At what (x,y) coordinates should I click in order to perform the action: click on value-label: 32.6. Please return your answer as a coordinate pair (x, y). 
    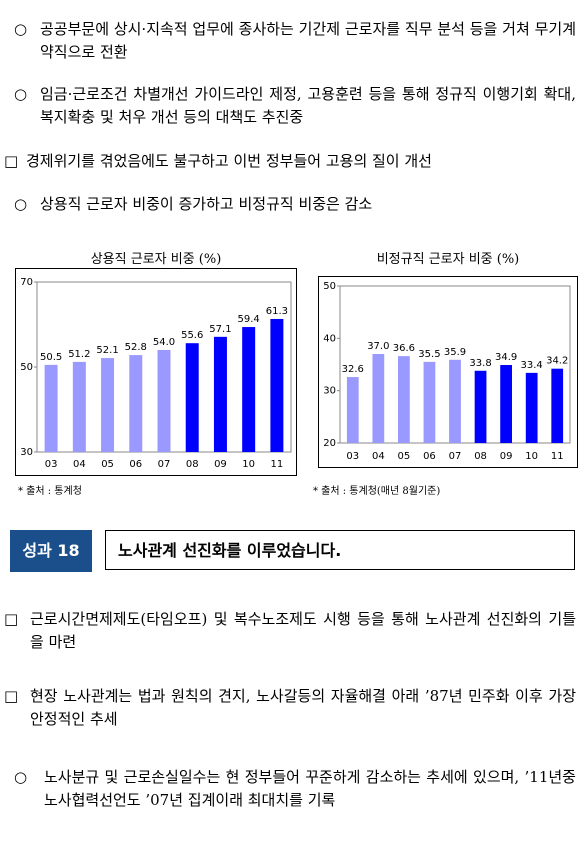
    Looking at the image, I should click on (353, 369).